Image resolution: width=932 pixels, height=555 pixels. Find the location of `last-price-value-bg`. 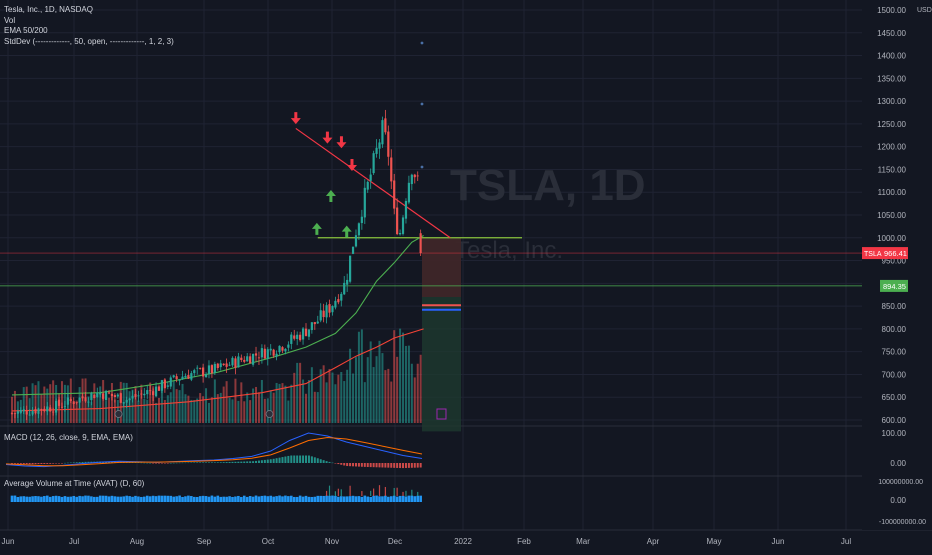

last-price-value-bg is located at coordinates (895, 253).